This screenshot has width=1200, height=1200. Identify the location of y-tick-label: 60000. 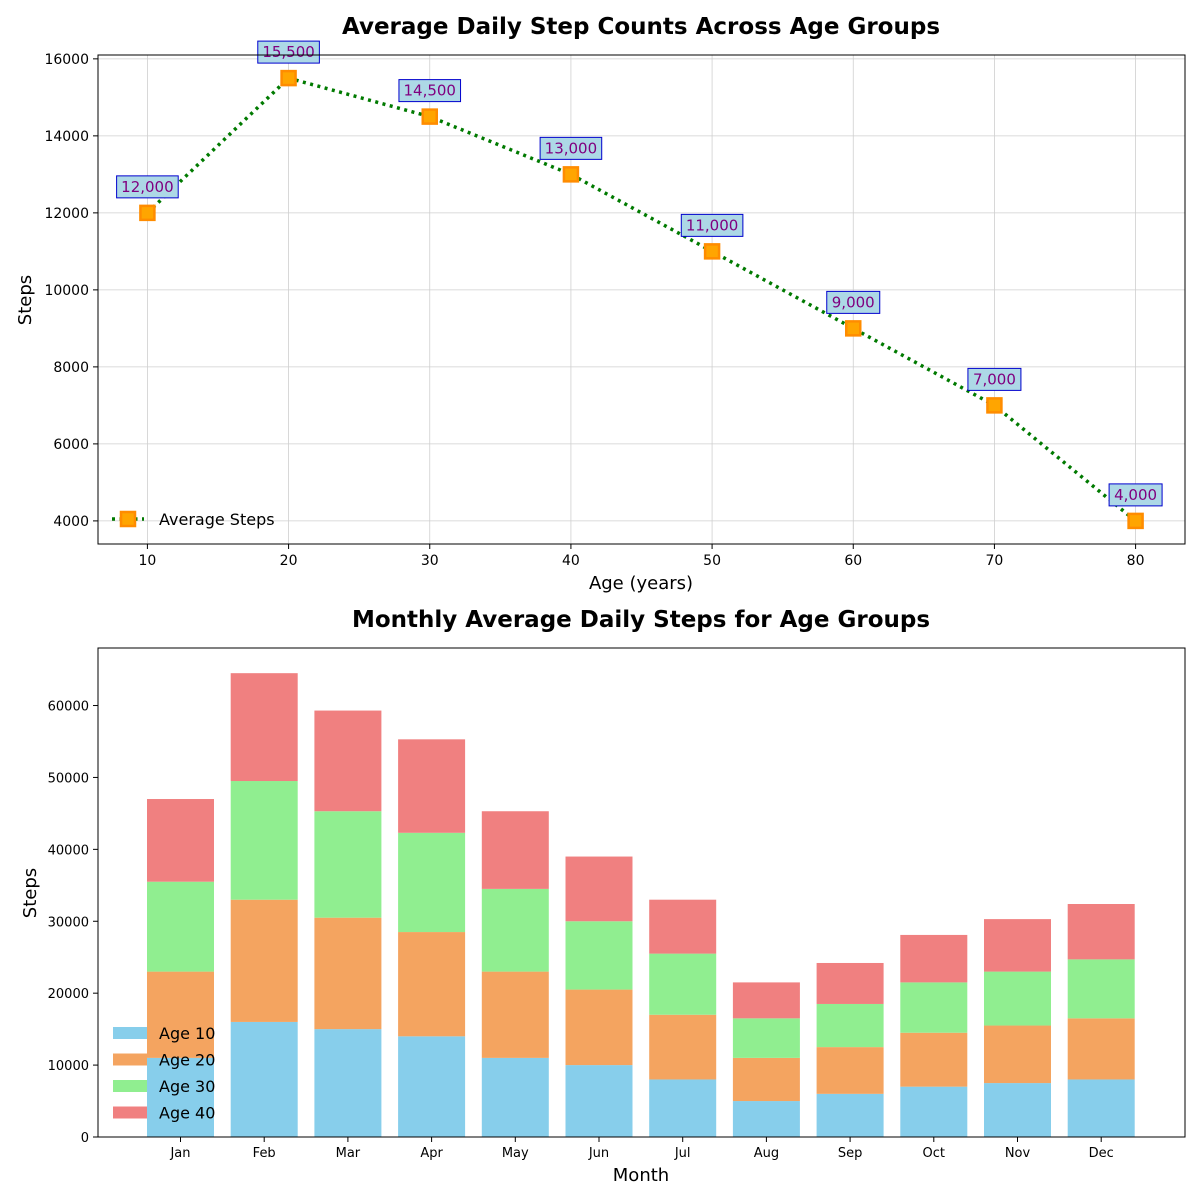
(68, 707).